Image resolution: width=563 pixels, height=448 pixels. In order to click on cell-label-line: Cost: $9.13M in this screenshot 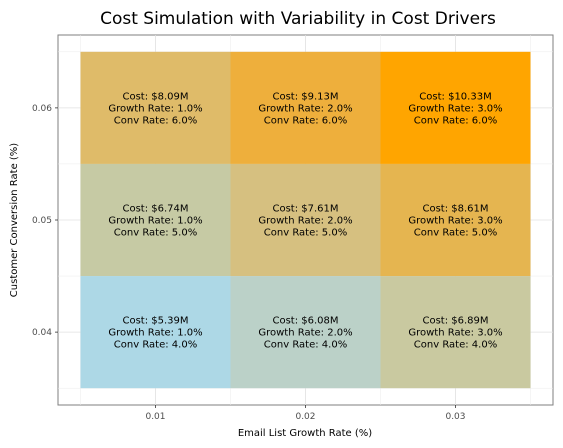, I will do `click(305, 96)`.